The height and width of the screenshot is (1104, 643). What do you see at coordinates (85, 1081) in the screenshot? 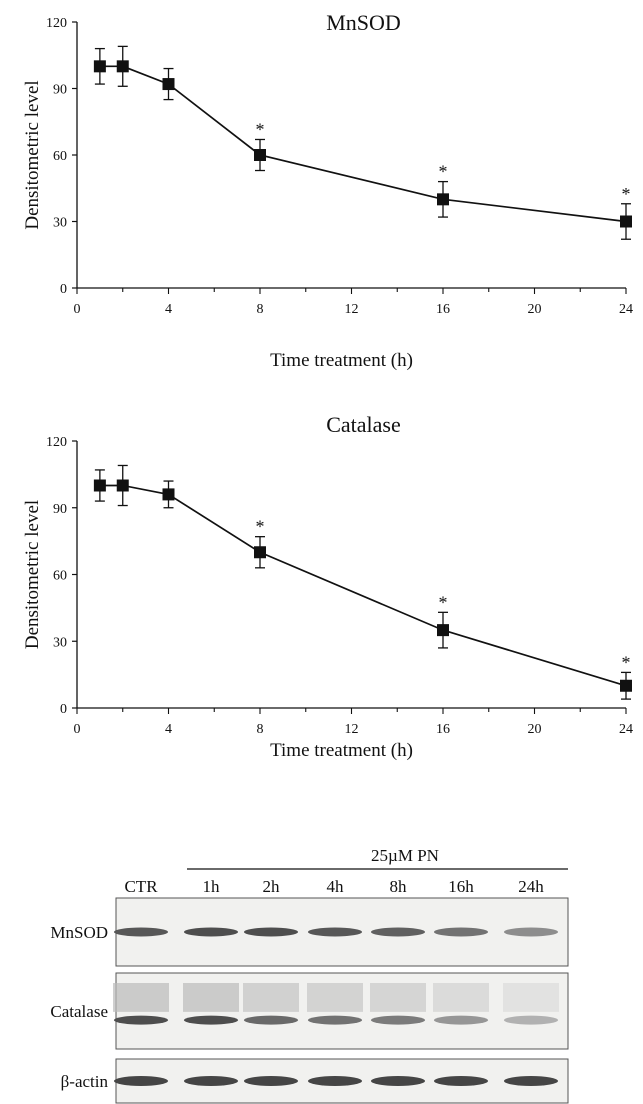
I see `blot-row-label-beta-actin: β-actin` at bounding box center [85, 1081].